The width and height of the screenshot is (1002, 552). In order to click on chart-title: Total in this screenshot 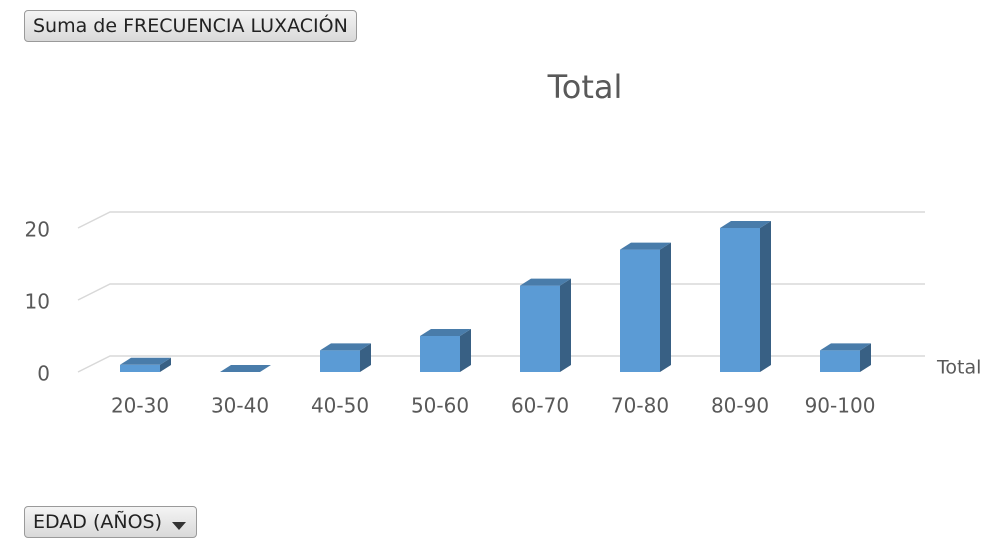, I will do `click(585, 87)`.